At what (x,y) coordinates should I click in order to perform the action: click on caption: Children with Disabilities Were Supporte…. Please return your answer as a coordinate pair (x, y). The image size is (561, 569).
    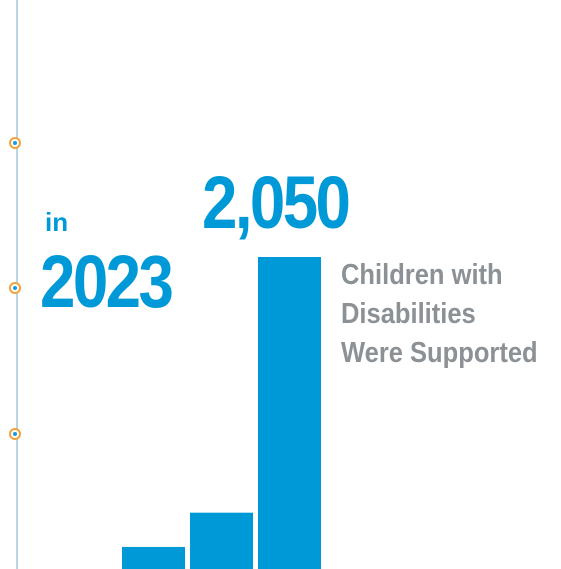
    Looking at the image, I should click on (439, 314).